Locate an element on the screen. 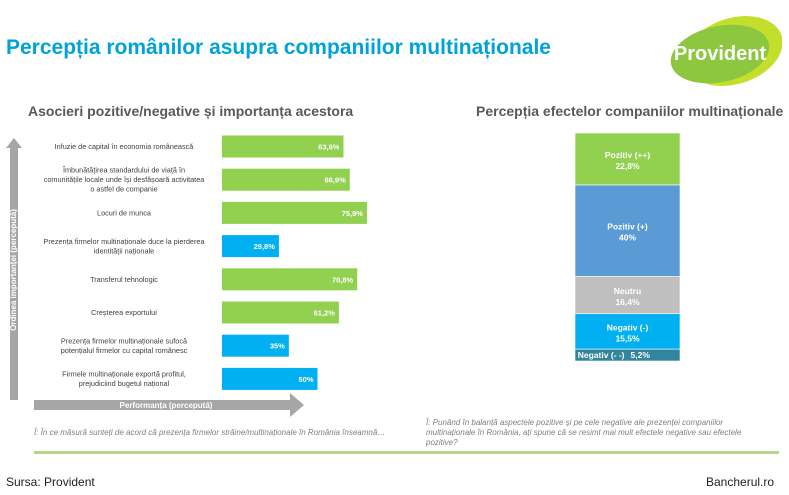  site-label: Bancherul.ro is located at coordinates (740, 482).